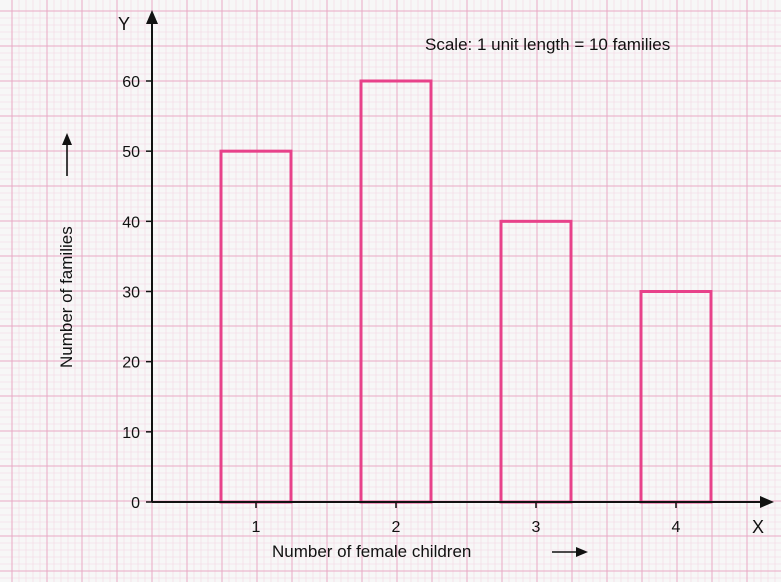 This screenshot has height=582, width=781. What do you see at coordinates (131, 363) in the screenshot?
I see `y-tick-label: 20` at bounding box center [131, 363].